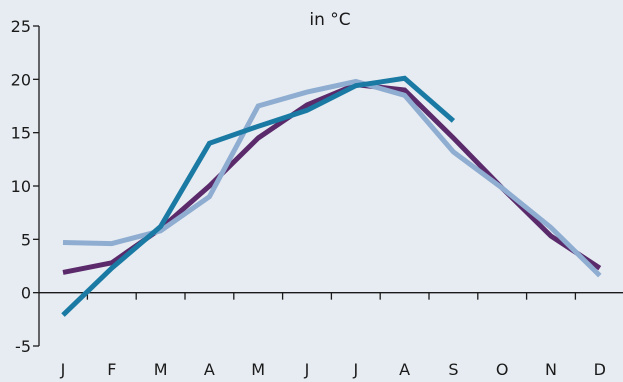 The width and height of the screenshot is (623, 382). What do you see at coordinates (21, 133) in the screenshot?
I see `y-tick-label: 15` at bounding box center [21, 133].